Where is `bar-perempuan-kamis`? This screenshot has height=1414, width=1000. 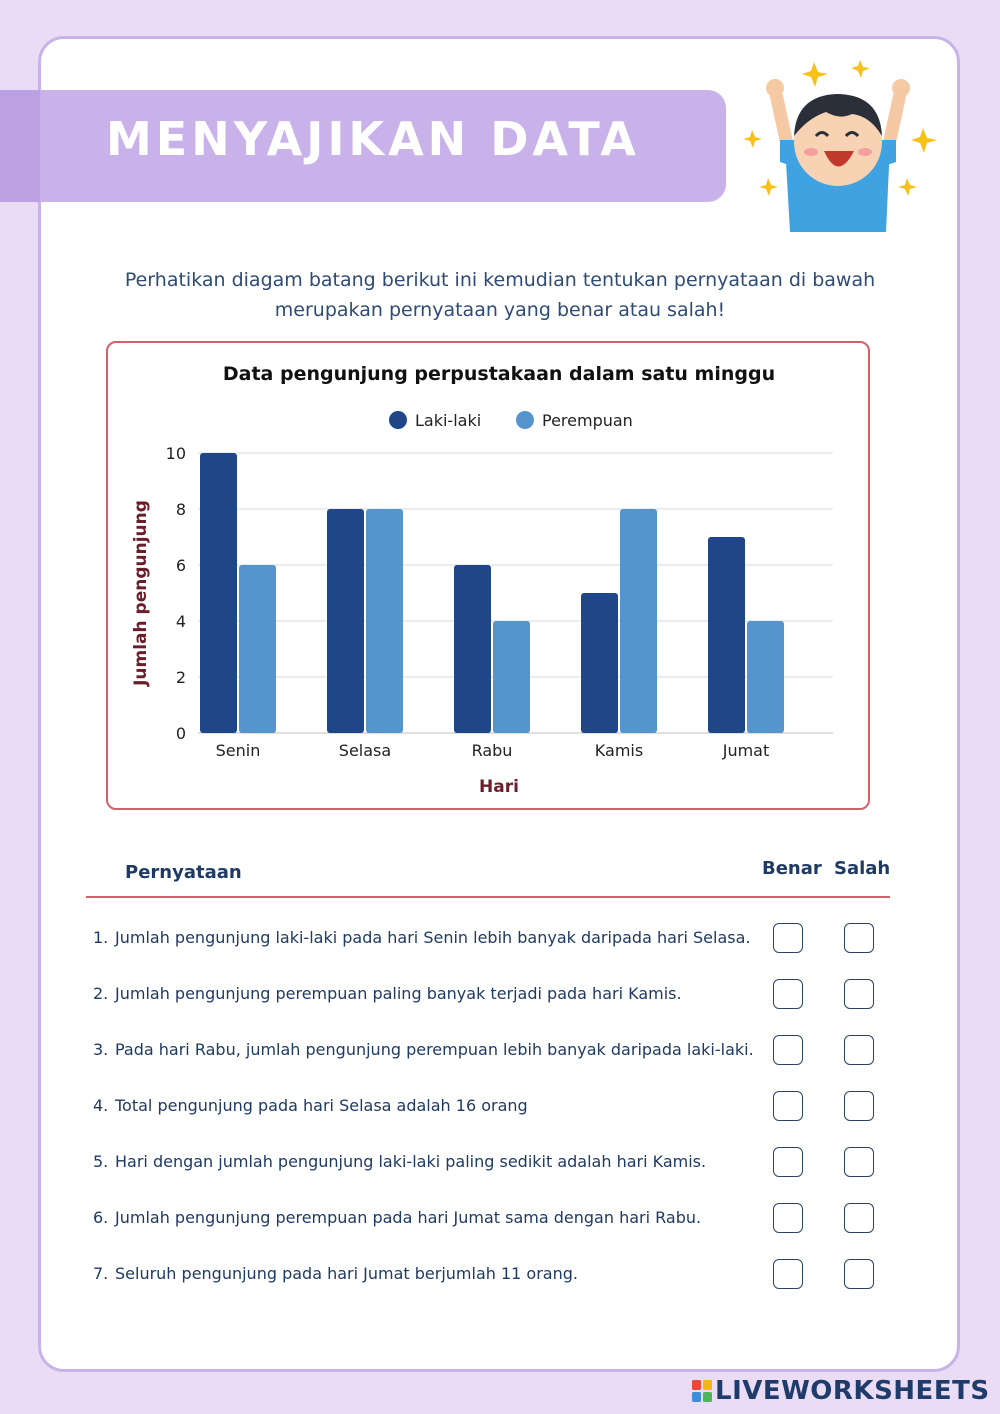 bar-perempuan-kamis is located at coordinates (638, 621).